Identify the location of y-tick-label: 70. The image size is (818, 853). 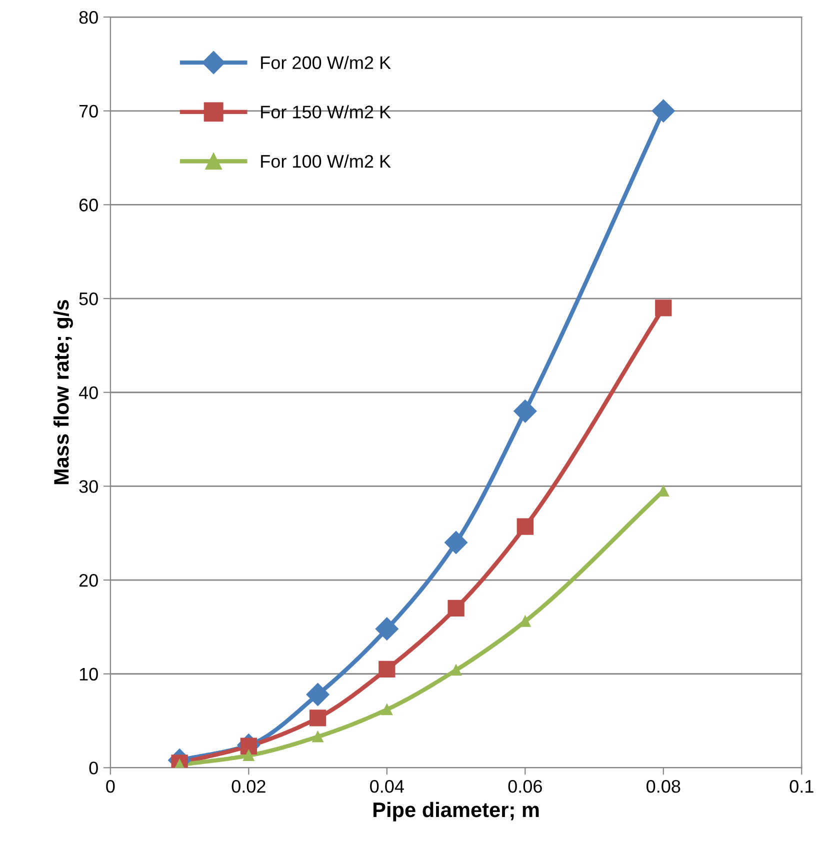
(88, 111).